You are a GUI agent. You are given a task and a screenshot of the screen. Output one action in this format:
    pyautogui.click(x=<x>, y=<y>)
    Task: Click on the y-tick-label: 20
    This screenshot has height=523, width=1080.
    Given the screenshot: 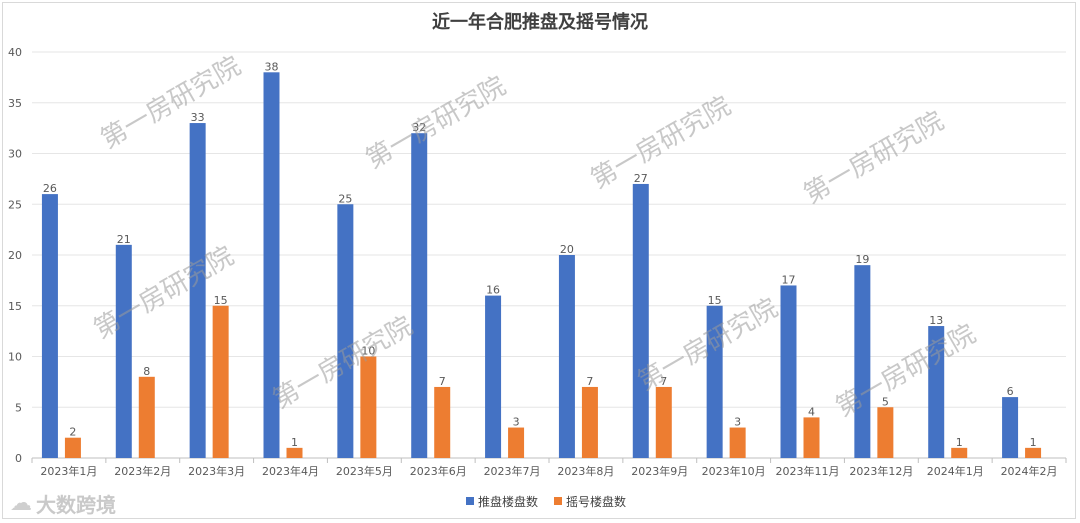 What is the action you would take?
    pyautogui.click(x=15, y=255)
    